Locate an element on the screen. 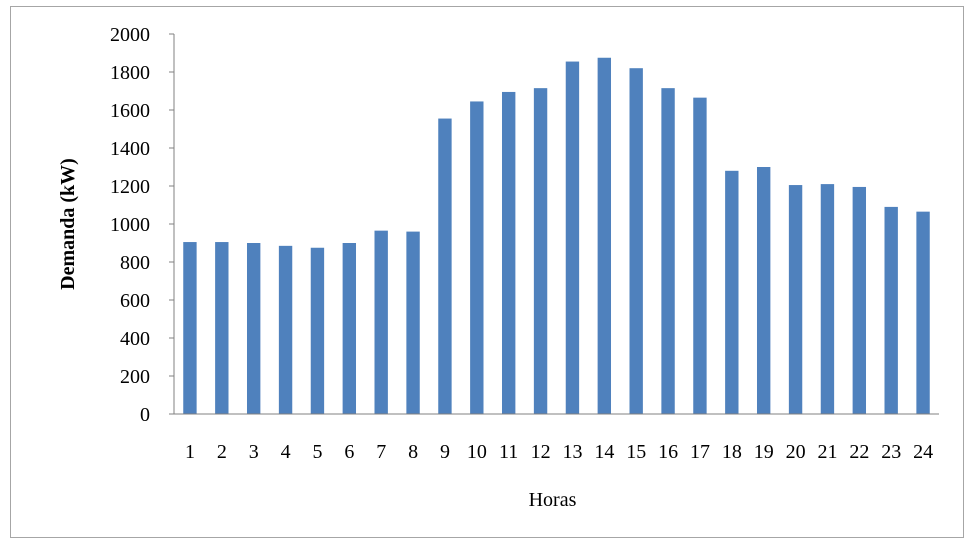 The width and height of the screenshot is (968, 540). y-tick-label: 1800 is located at coordinates (130, 73).